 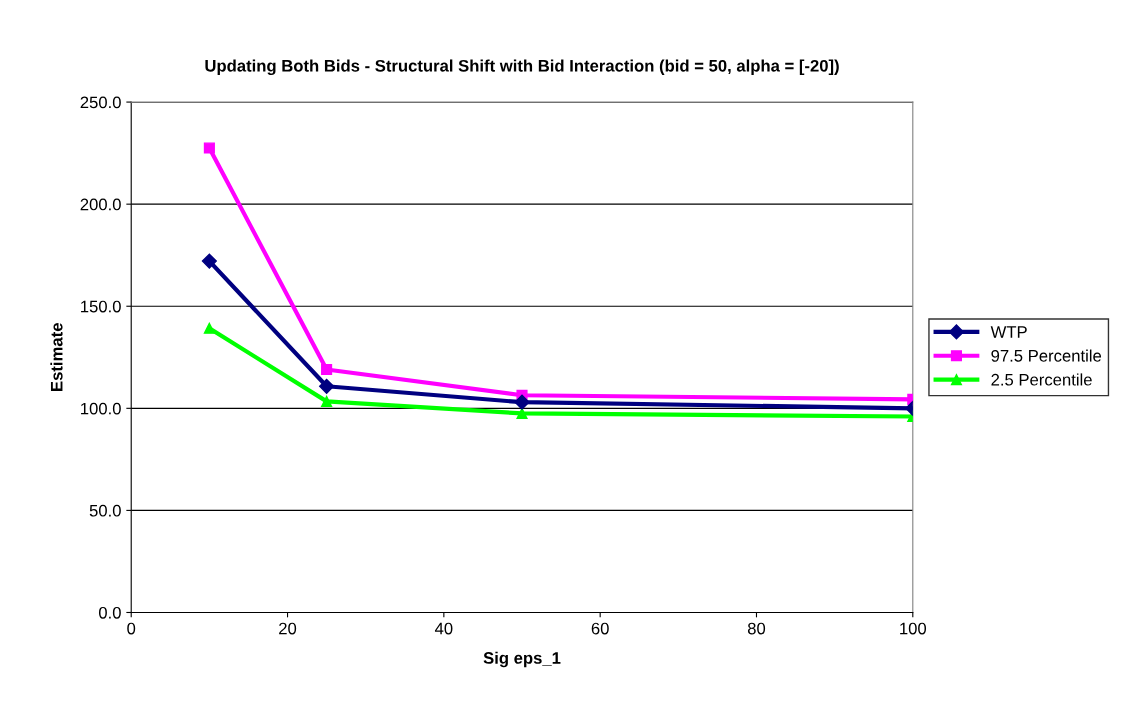 What do you see at coordinates (443, 628) in the screenshot?
I see `x-tick-label: 40` at bounding box center [443, 628].